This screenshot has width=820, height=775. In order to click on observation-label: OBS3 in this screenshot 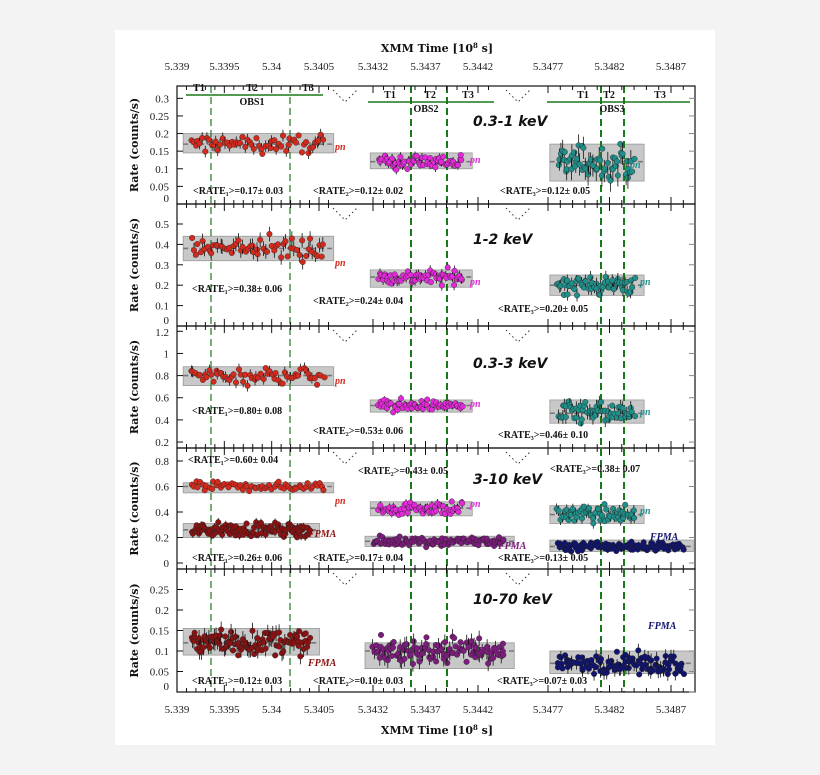, I will do `click(611, 109)`.